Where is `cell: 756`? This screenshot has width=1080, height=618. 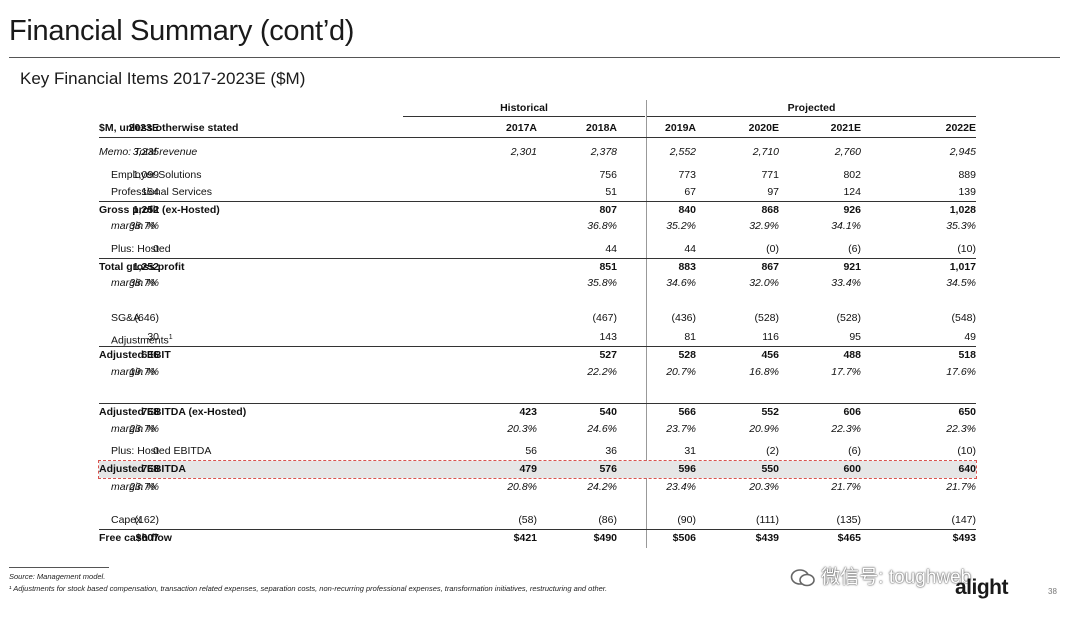 cell: 756 is located at coordinates (608, 175).